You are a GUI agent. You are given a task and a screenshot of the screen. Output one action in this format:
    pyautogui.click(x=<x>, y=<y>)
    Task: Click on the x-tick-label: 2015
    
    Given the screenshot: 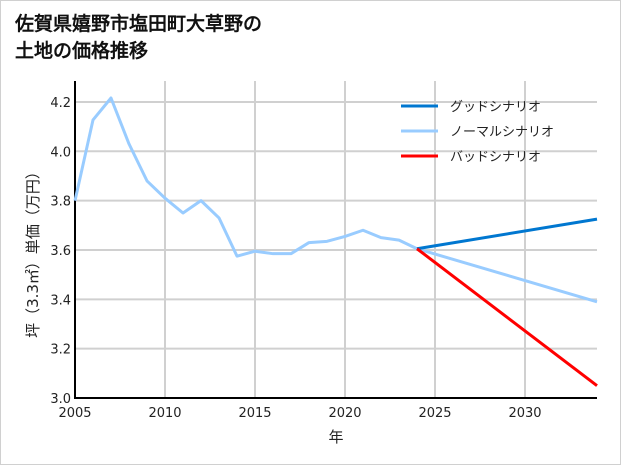 What is the action you would take?
    pyautogui.click(x=254, y=413)
    